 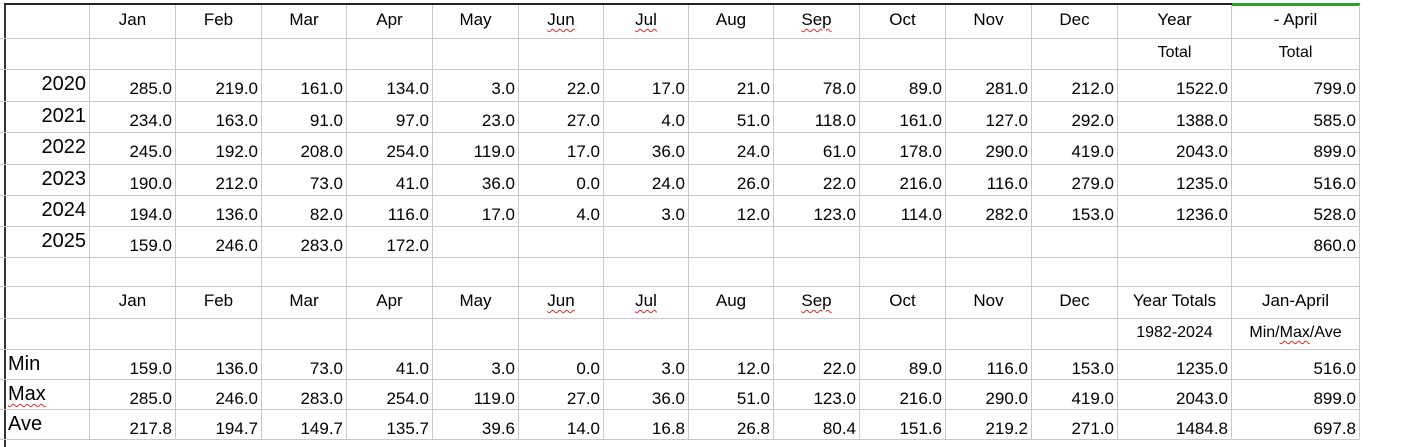 I want to click on month-value-apr: 41.0, so click(x=390, y=179).